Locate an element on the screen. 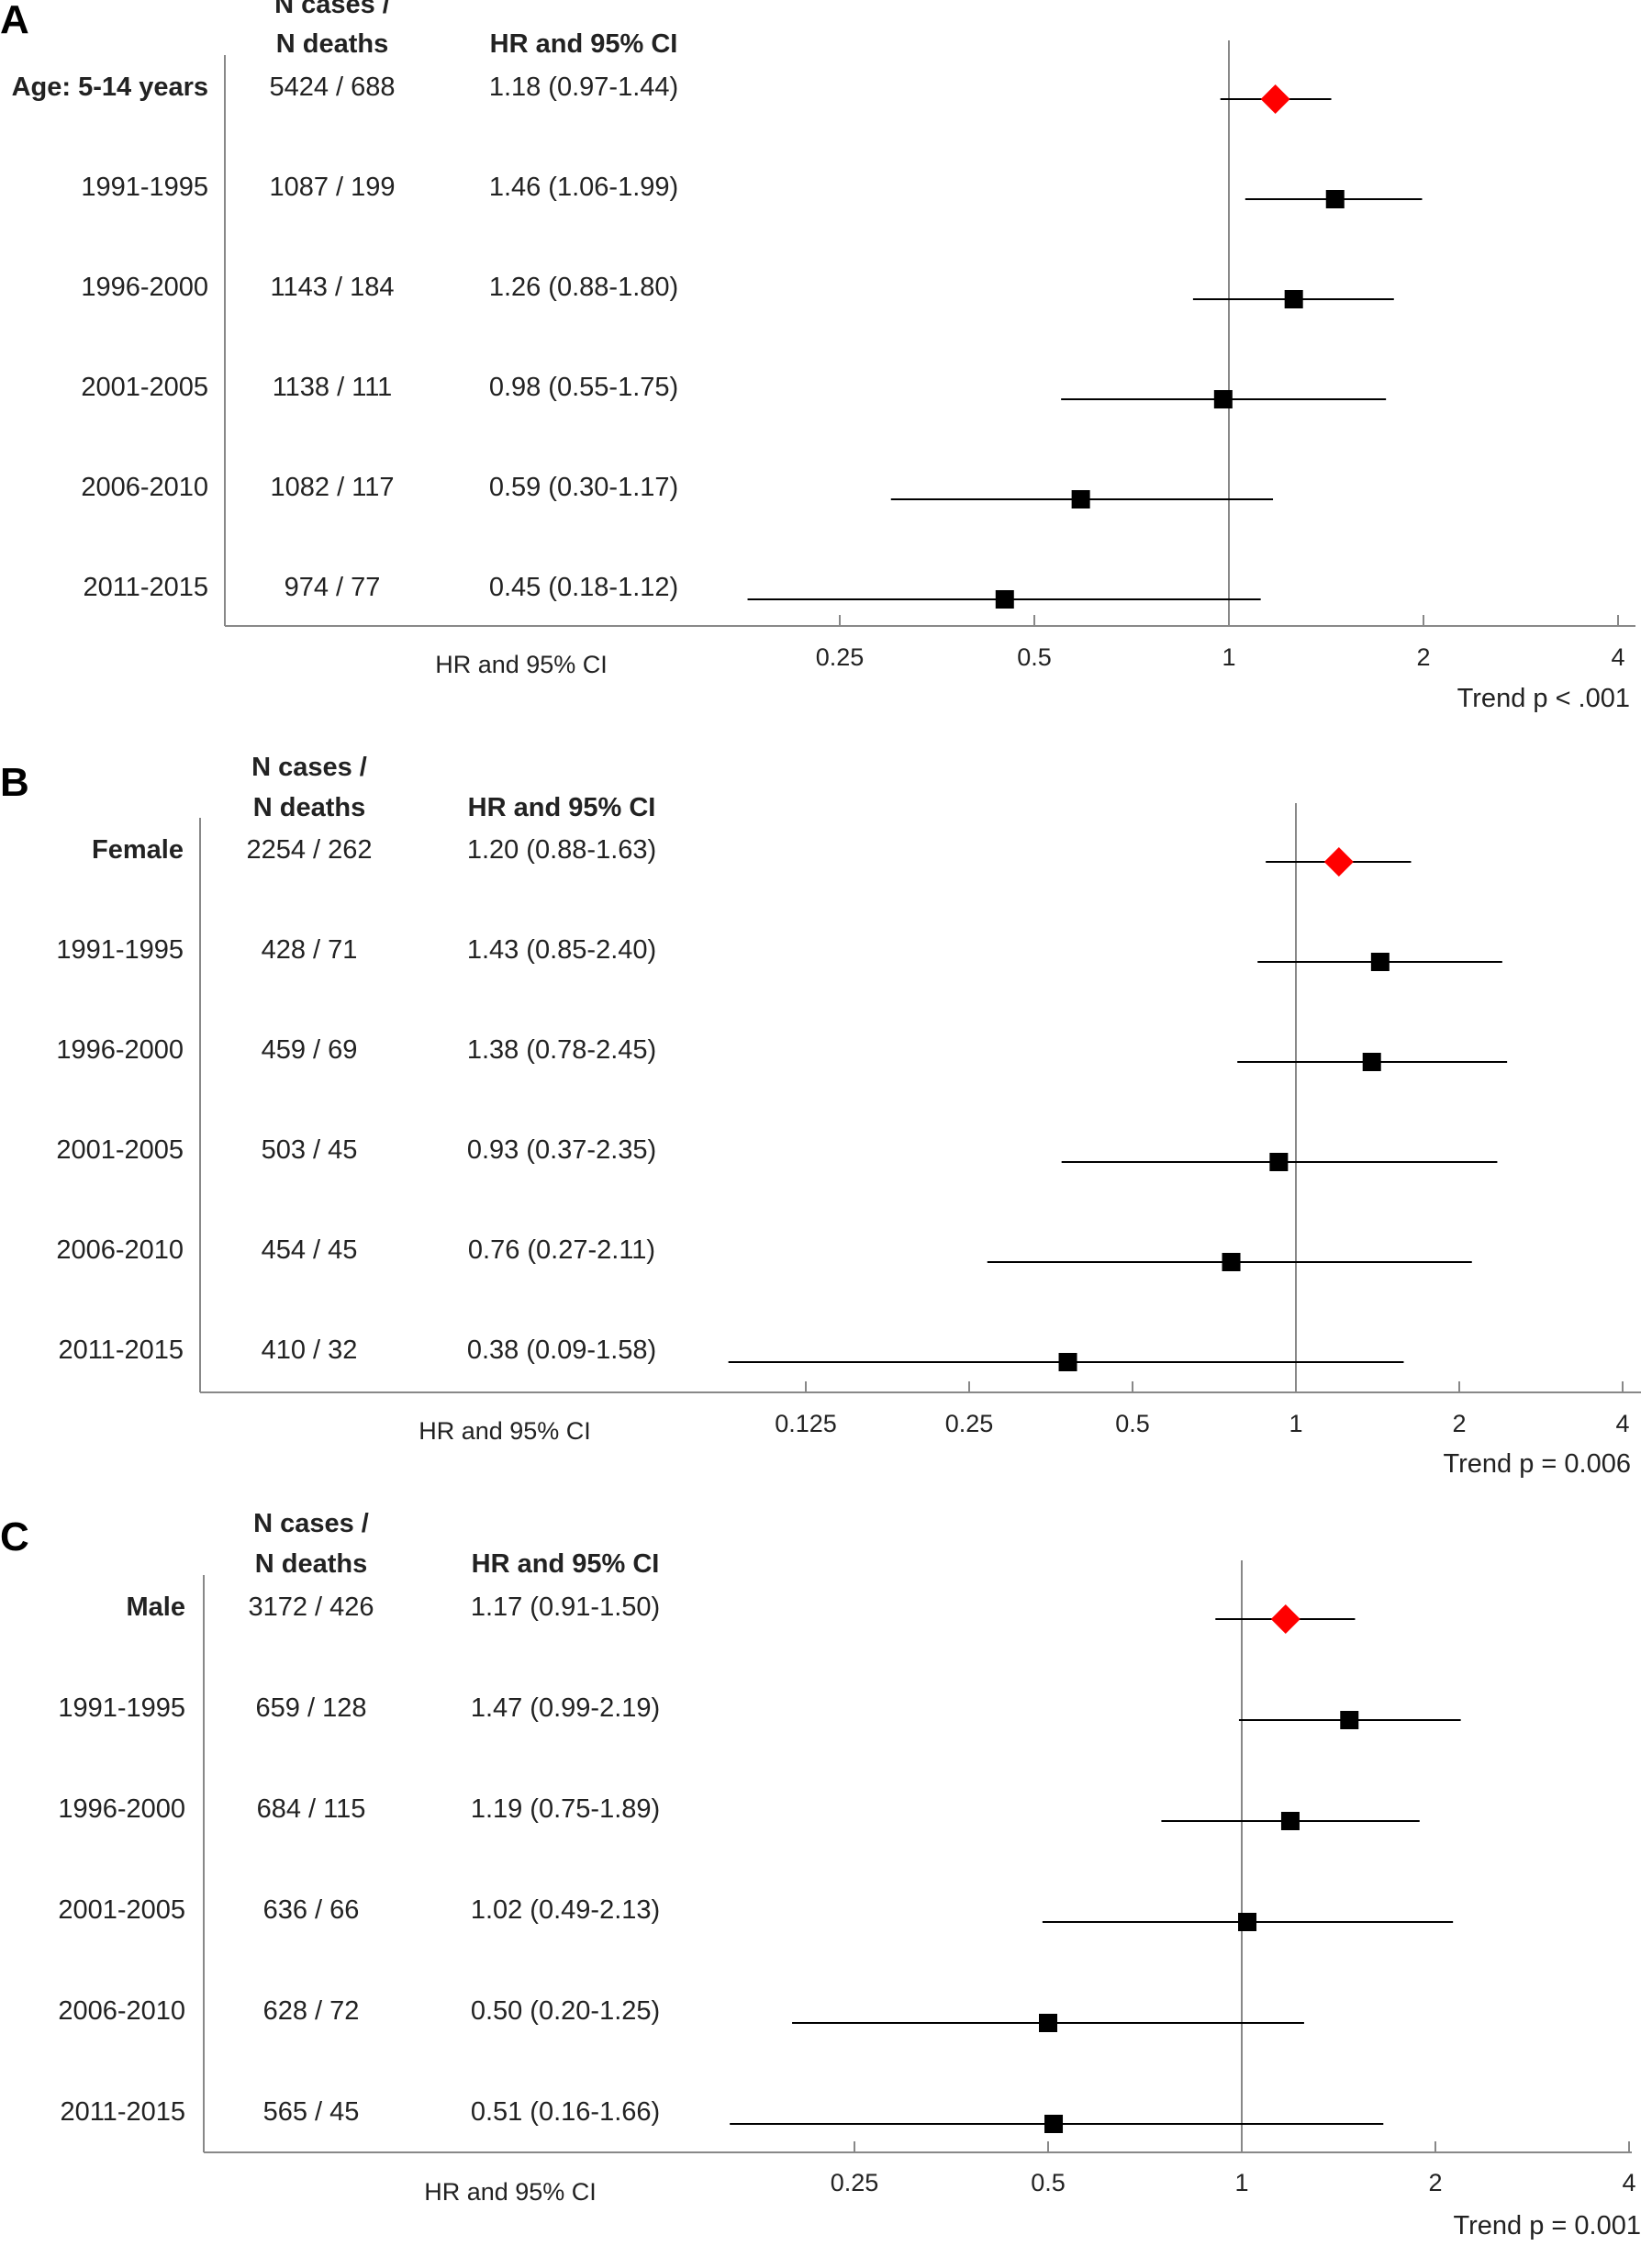 This screenshot has height=2246, width=1652. hr-ci-value: 1.38 (0.78-2.45) is located at coordinates (561, 1050).